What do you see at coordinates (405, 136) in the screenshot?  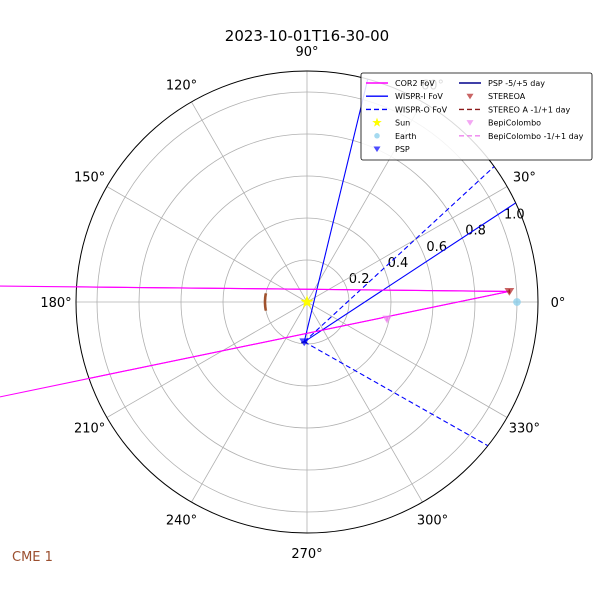 I see `legend-label: Earth` at bounding box center [405, 136].